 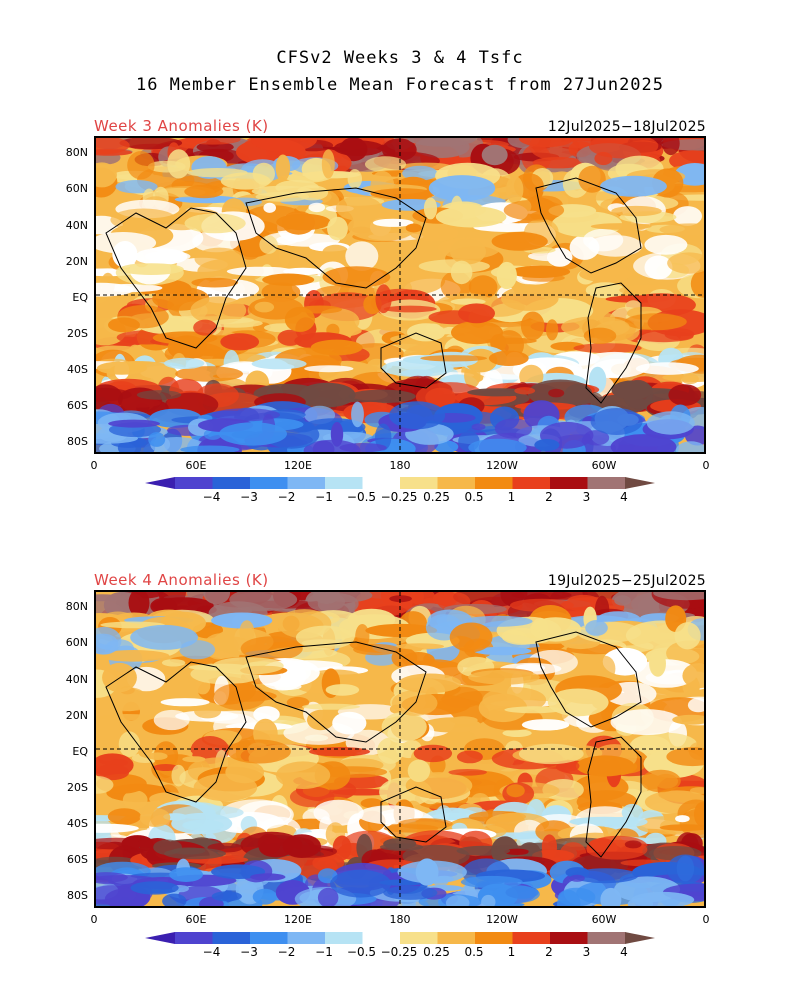 I want to click on lon-tick-label: 180, so click(x=400, y=465).